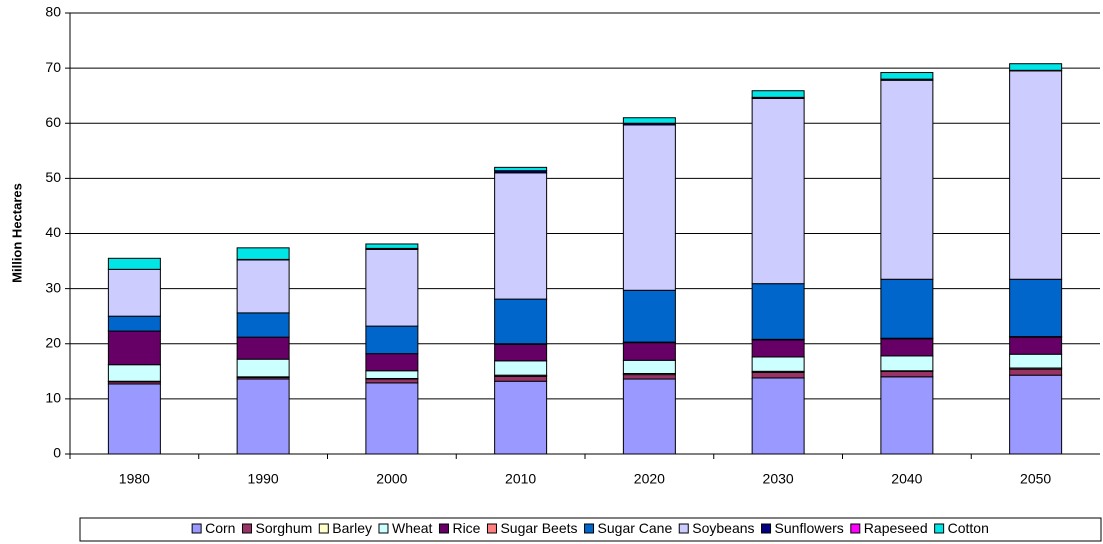 Image resolution: width=1103 pixels, height=544 pixels. Describe the element at coordinates (538, 528) in the screenshot. I see `legend-label: Sugar Beets` at that location.